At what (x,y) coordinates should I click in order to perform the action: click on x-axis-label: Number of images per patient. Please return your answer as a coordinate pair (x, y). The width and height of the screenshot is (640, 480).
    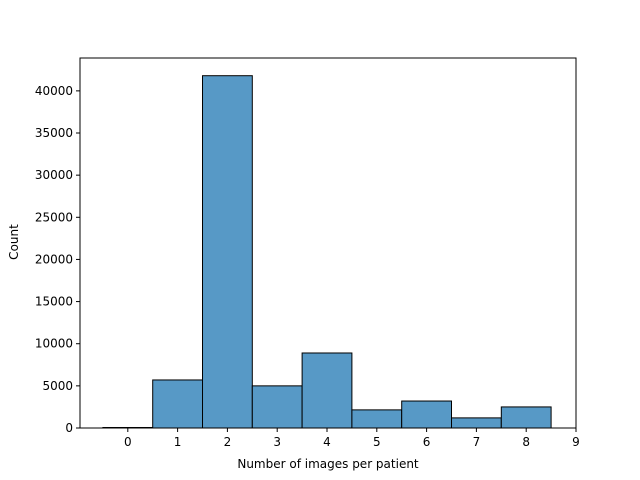
    Looking at the image, I should click on (328, 464).